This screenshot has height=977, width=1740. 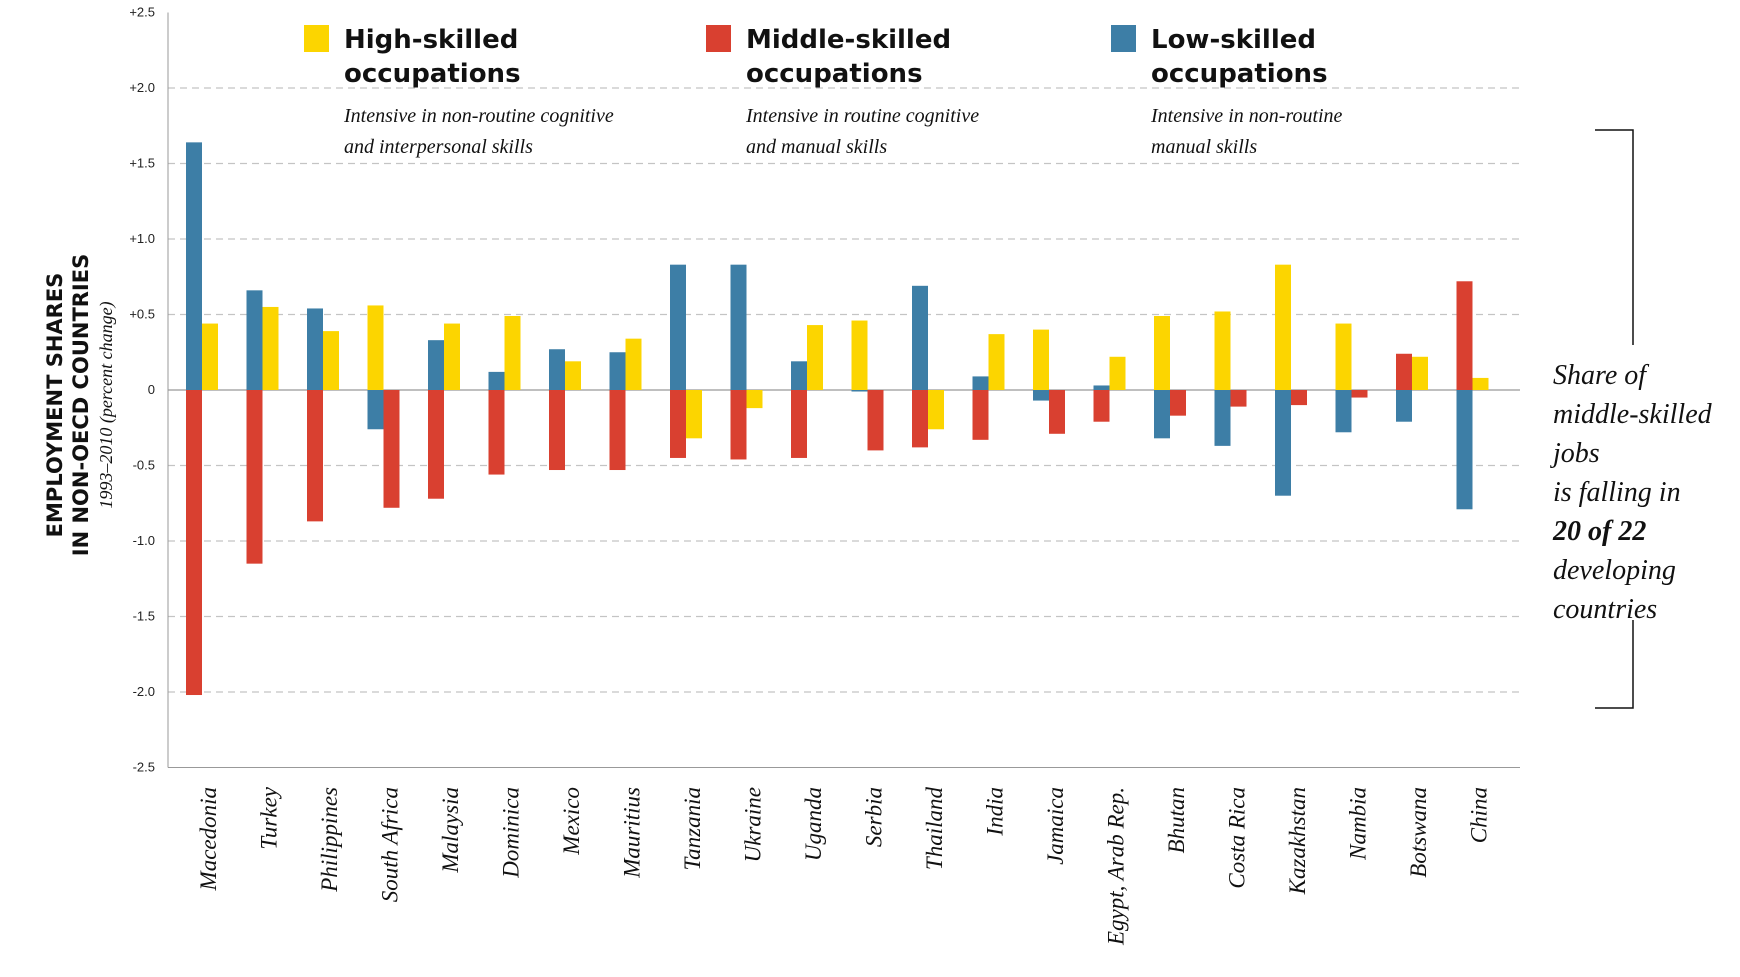 What do you see at coordinates (1041, 359) in the screenshot?
I see `bar-jamaica-high` at bounding box center [1041, 359].